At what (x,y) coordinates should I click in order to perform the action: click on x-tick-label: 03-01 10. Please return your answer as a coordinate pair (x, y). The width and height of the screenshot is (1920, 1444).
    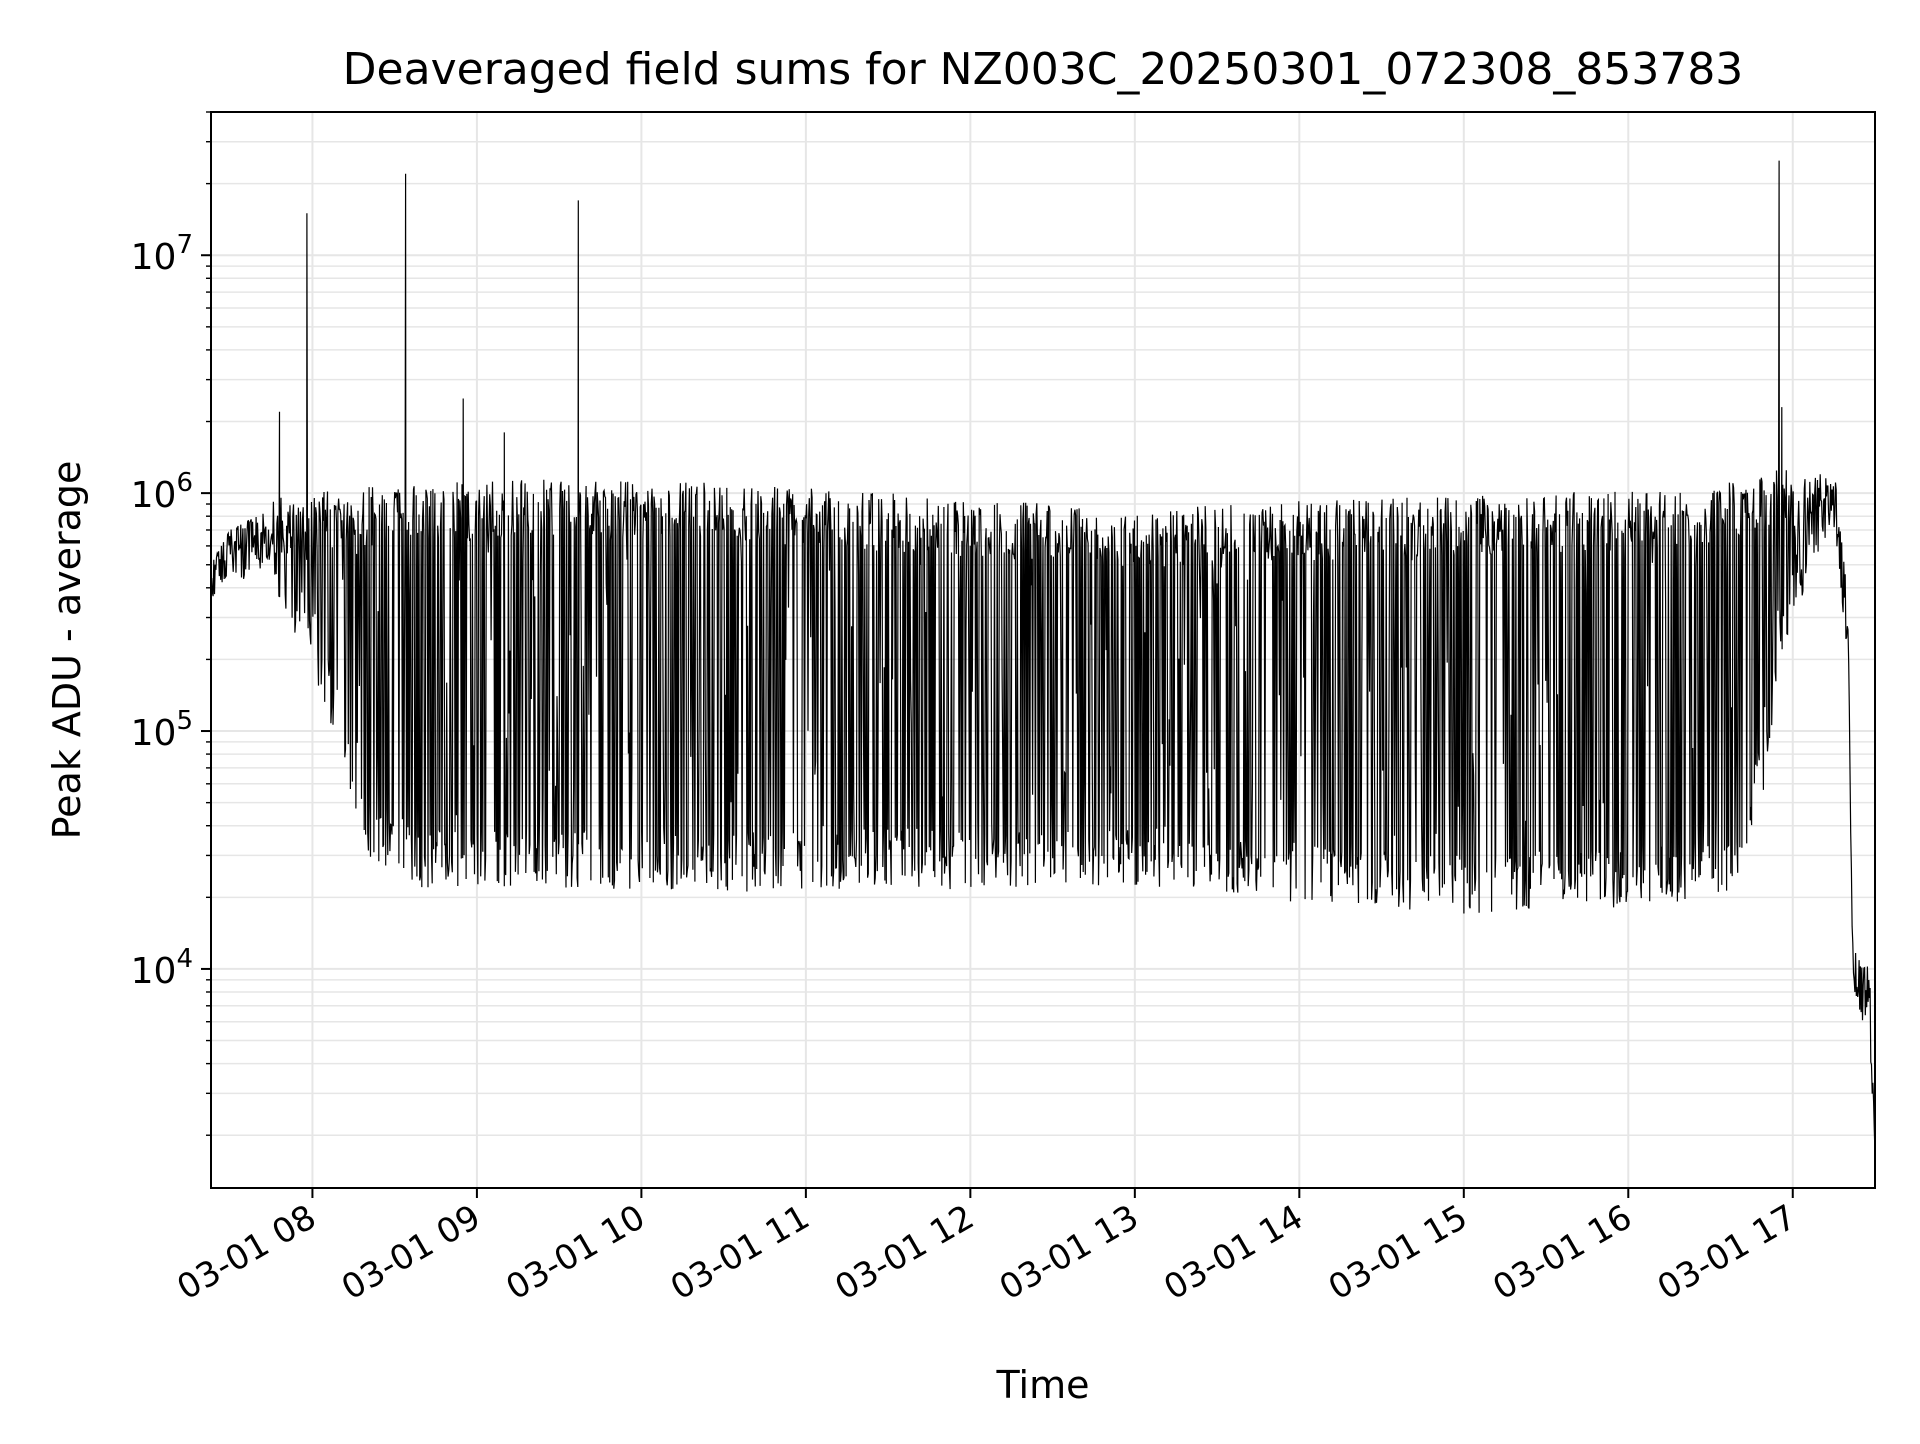
    Looking at the image, I should click on (575, 1252).